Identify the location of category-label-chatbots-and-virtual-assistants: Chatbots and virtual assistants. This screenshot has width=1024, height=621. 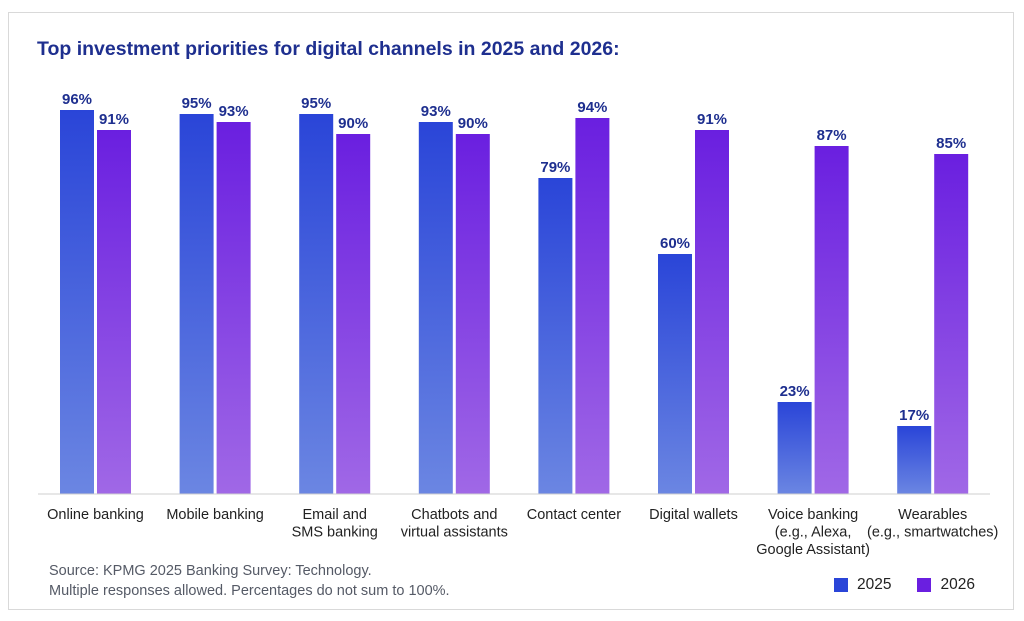
(454, 524).